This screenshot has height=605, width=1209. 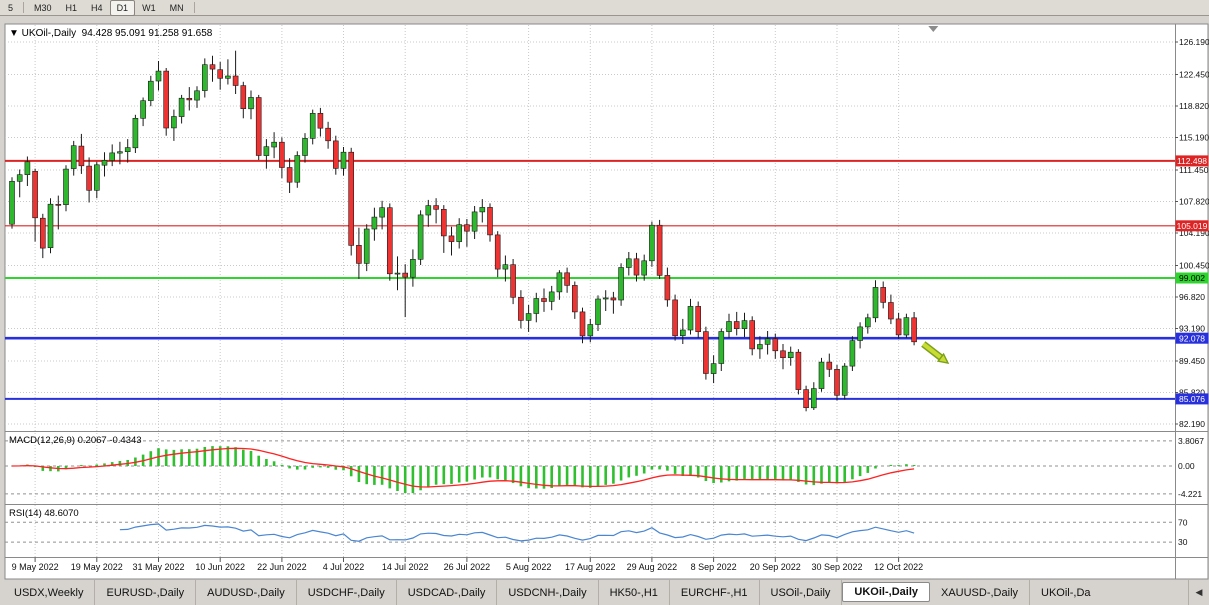 What do you see at coordinates (97, 7) in the screenshot?
I see `timeframe-button-H4: H4` at bounding box center [97, 7].